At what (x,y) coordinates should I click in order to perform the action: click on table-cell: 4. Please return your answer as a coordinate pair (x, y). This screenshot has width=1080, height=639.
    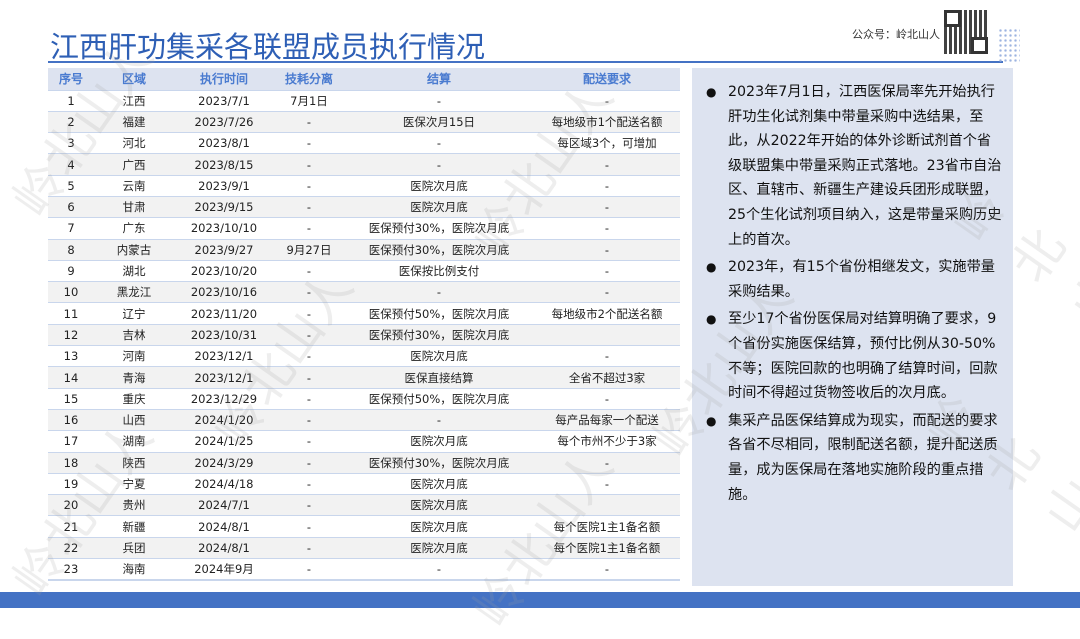
    Looking at the image, I should click on (71, 164).